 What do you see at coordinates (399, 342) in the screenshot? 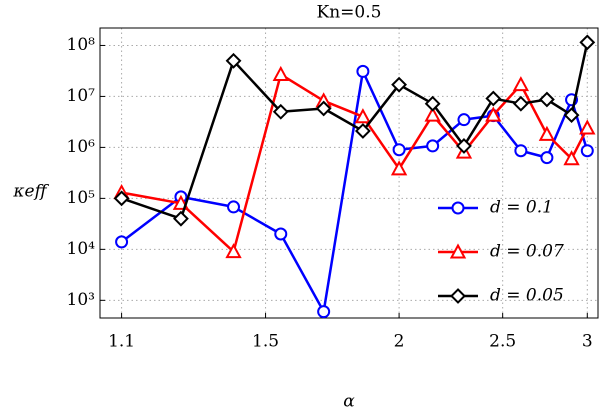
I see `x-tick-label: 2` at bounding box center [399, 342].